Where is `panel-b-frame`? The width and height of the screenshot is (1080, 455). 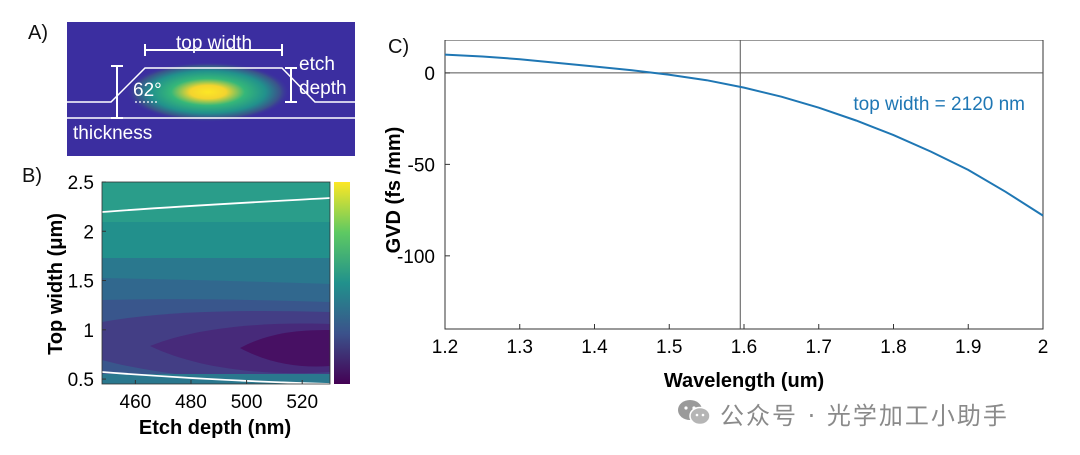 panel-b-frame is located at coordinates (216, 283).